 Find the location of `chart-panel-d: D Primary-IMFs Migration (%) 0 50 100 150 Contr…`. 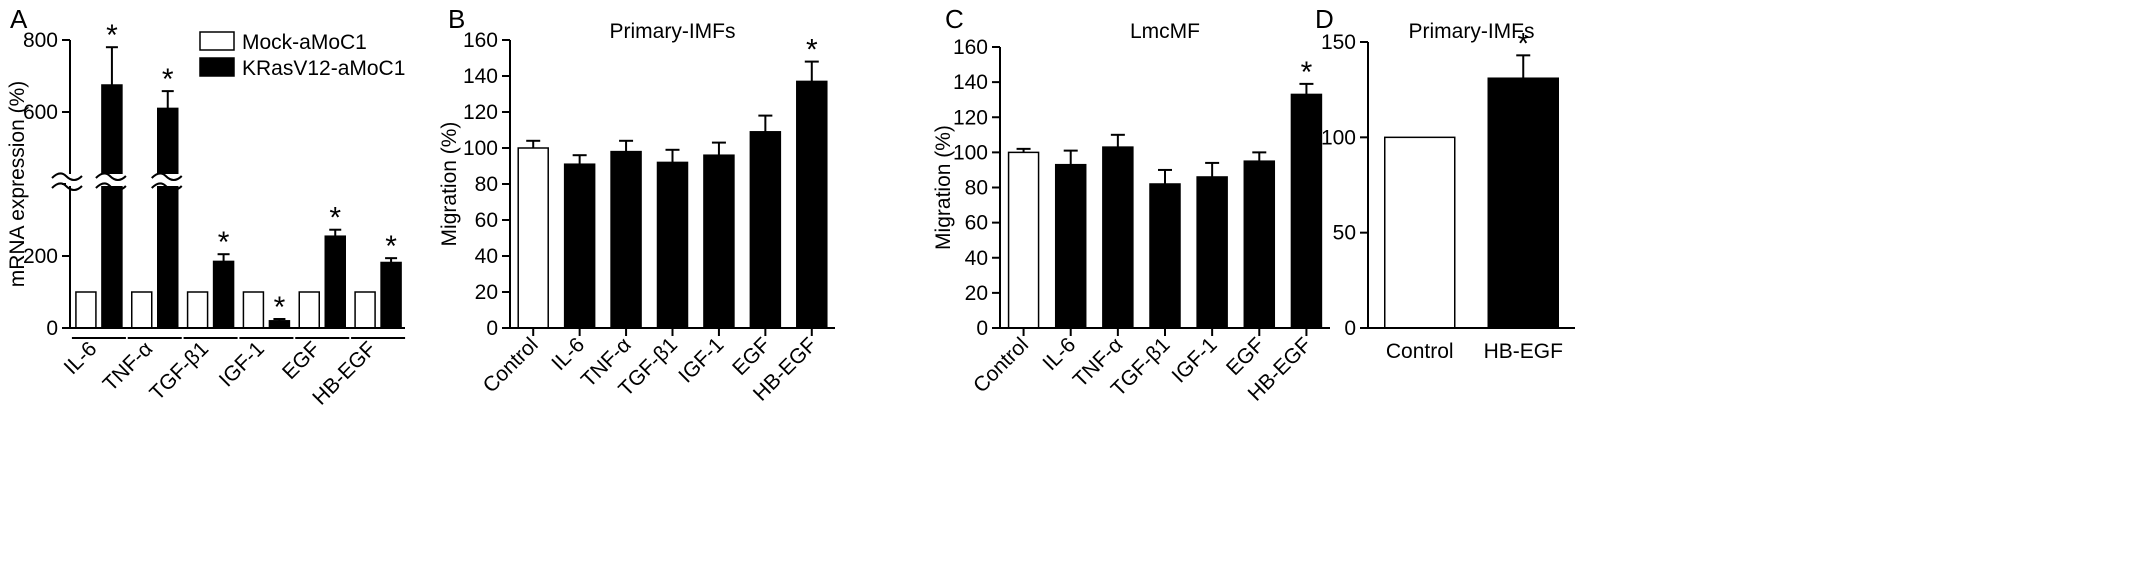

chart-panel-d: D Primary-IMFs Migration (%) 0 50 100 150 Contr… is located at coordinates (1434, 183).